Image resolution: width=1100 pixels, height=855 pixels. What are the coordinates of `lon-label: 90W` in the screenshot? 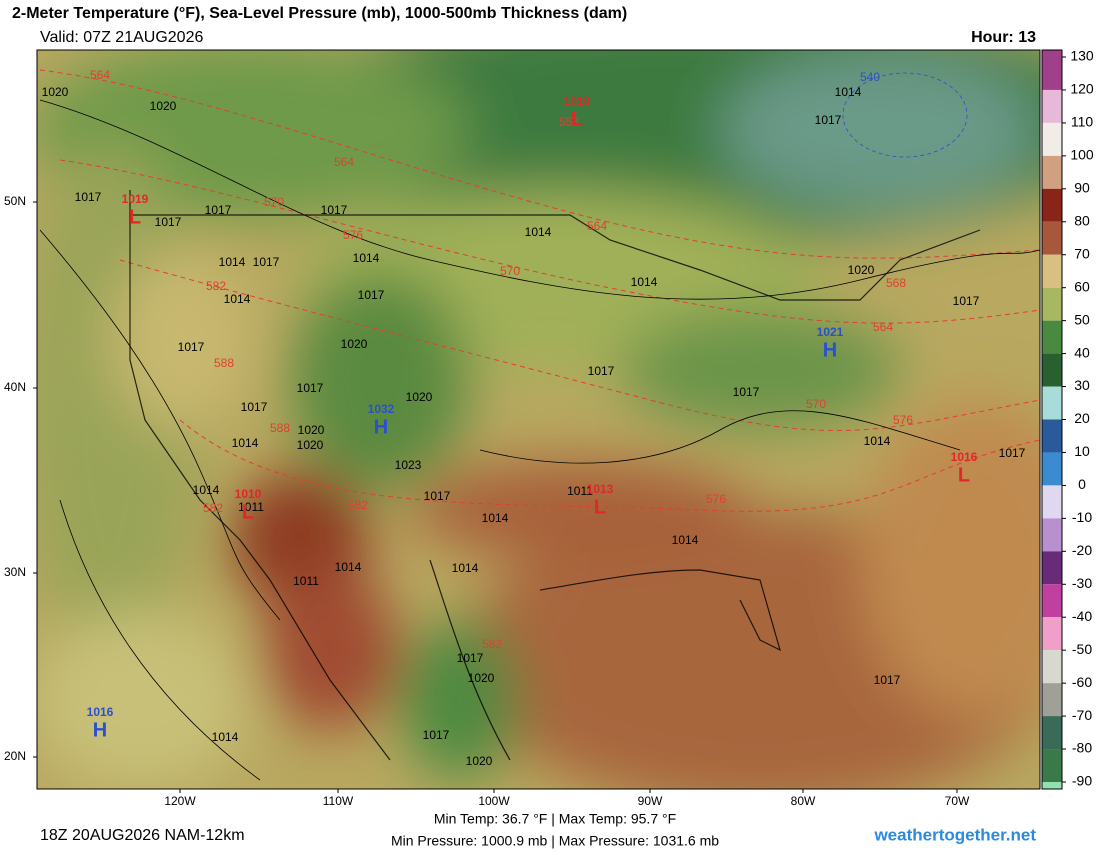 It's located at (650, 801).